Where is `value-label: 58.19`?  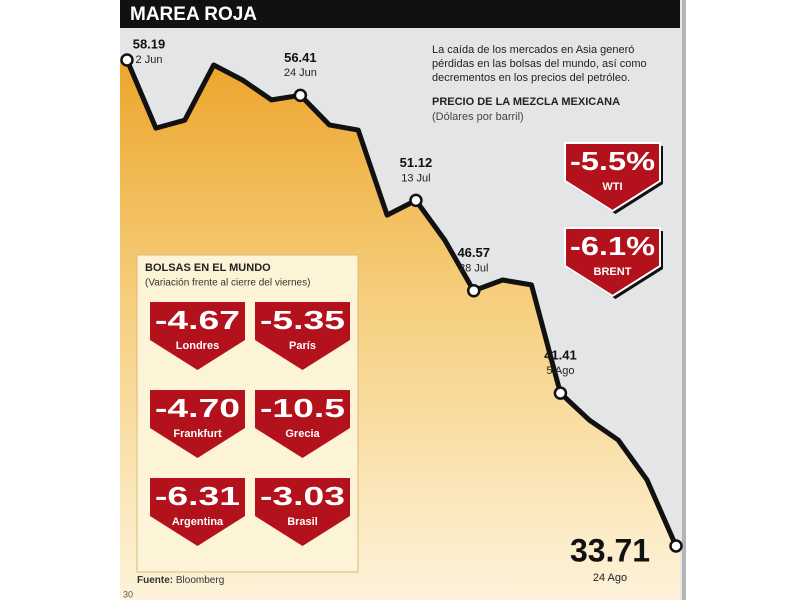 value-label: 58.19 is located at coordinates (149, 43).